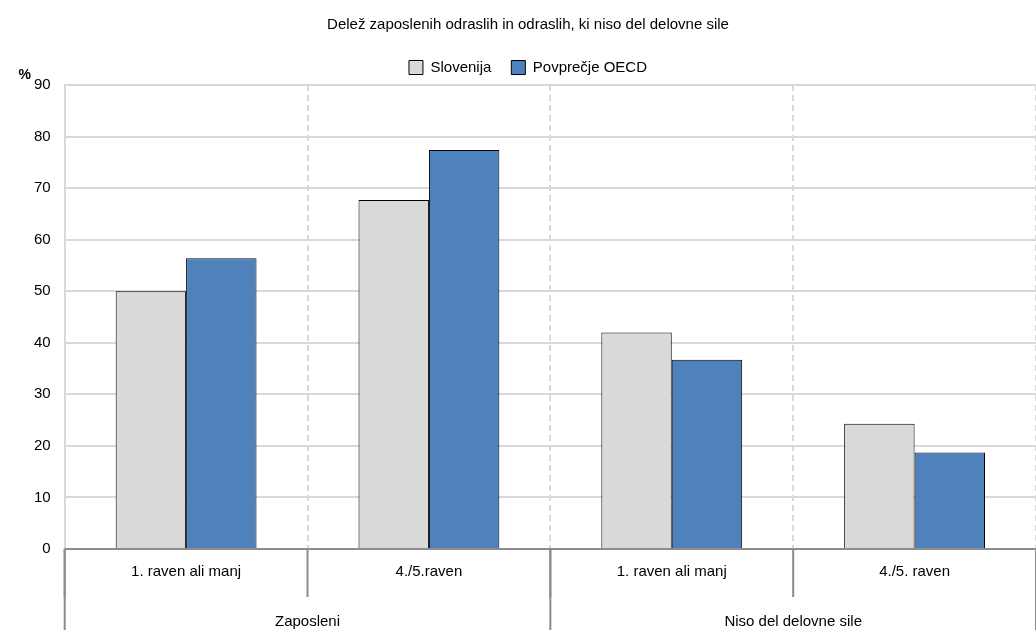 The height and width of the screenshot is (630, 1036). Describe the element at coordinates (307, 621) in the screenshot. I see `text: Zaposleni` at that location.